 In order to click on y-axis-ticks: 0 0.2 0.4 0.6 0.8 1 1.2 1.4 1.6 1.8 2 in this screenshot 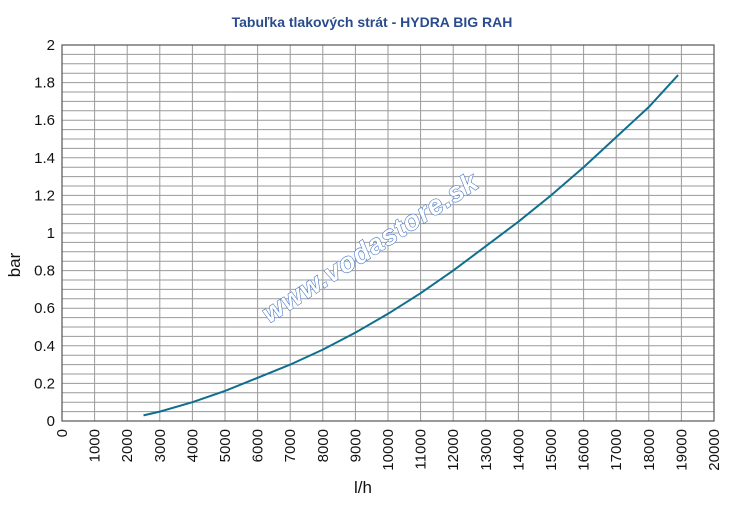, I will do `click(44, 233)`.